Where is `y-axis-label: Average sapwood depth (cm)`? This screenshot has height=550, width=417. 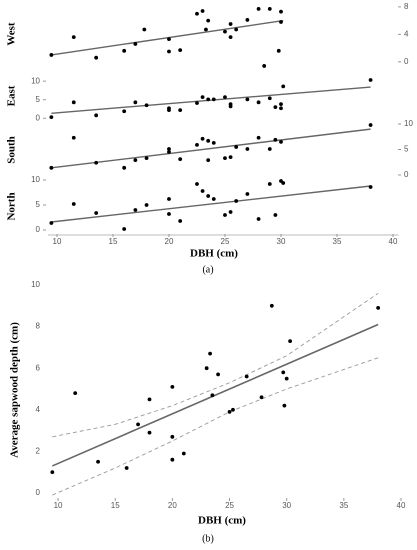
y-axis-label: Average sapwood depth (cm) is located at coordinates (15, 390).